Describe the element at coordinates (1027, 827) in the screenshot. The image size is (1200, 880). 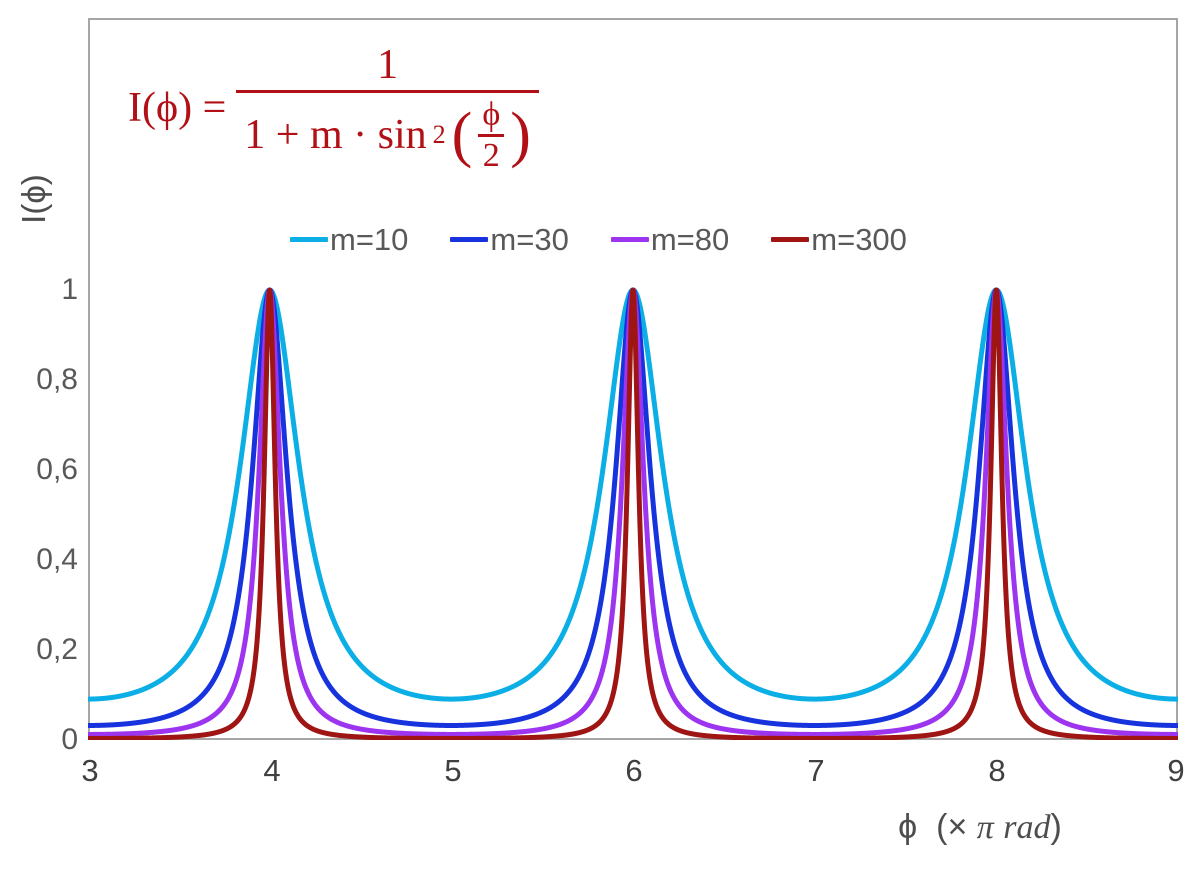
I see `x-axis-title-rad: rad` at that location.